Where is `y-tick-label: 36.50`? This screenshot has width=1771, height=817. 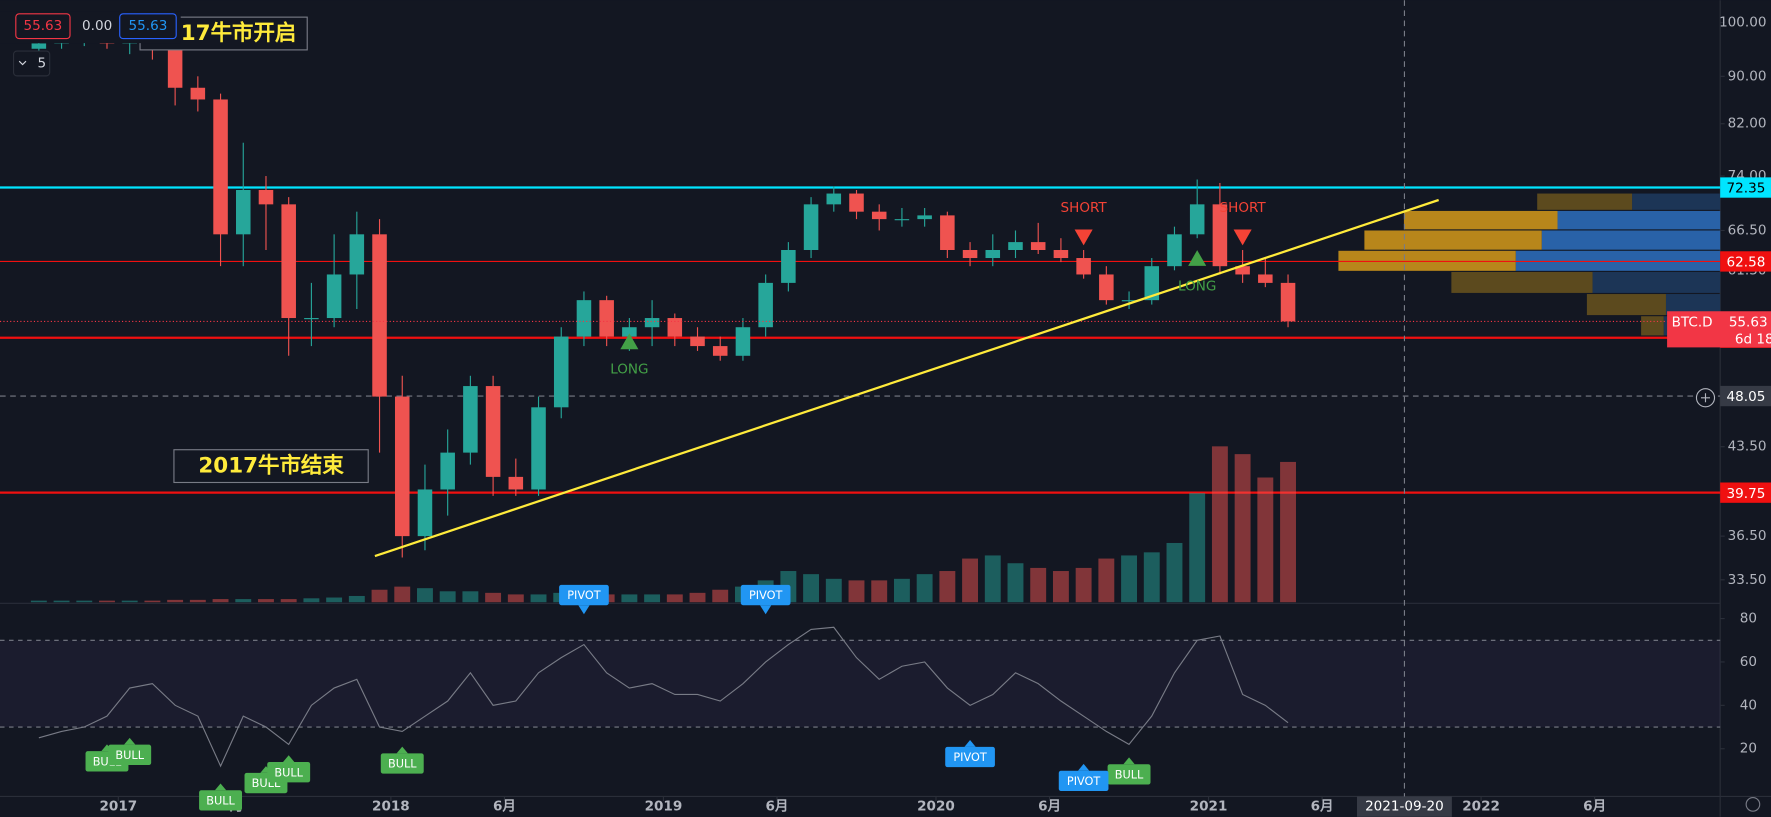 y-tick-label: 36.50 is located at coordinates (1747, 536).